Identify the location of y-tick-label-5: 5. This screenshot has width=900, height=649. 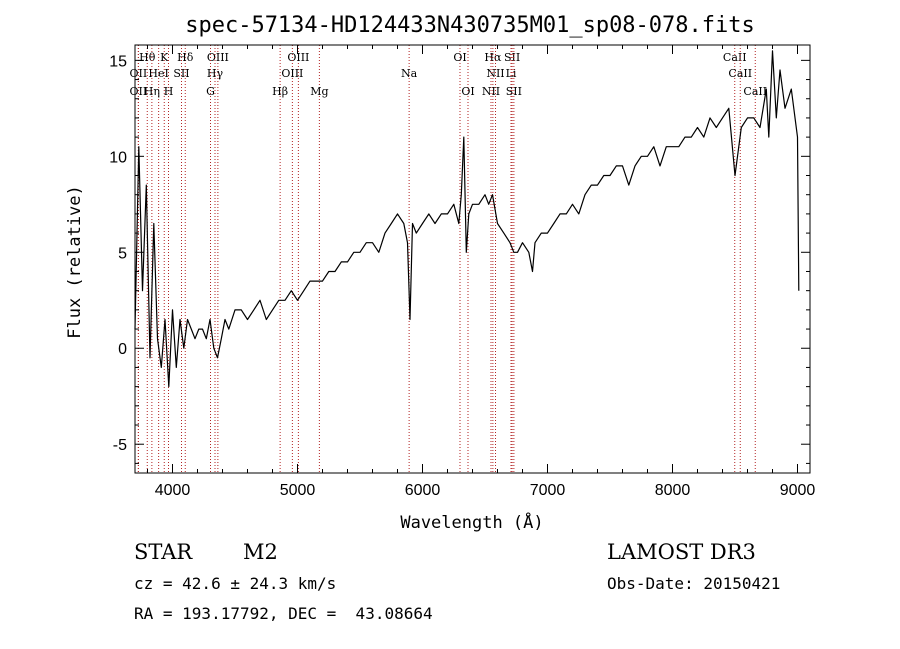
(122, 253).